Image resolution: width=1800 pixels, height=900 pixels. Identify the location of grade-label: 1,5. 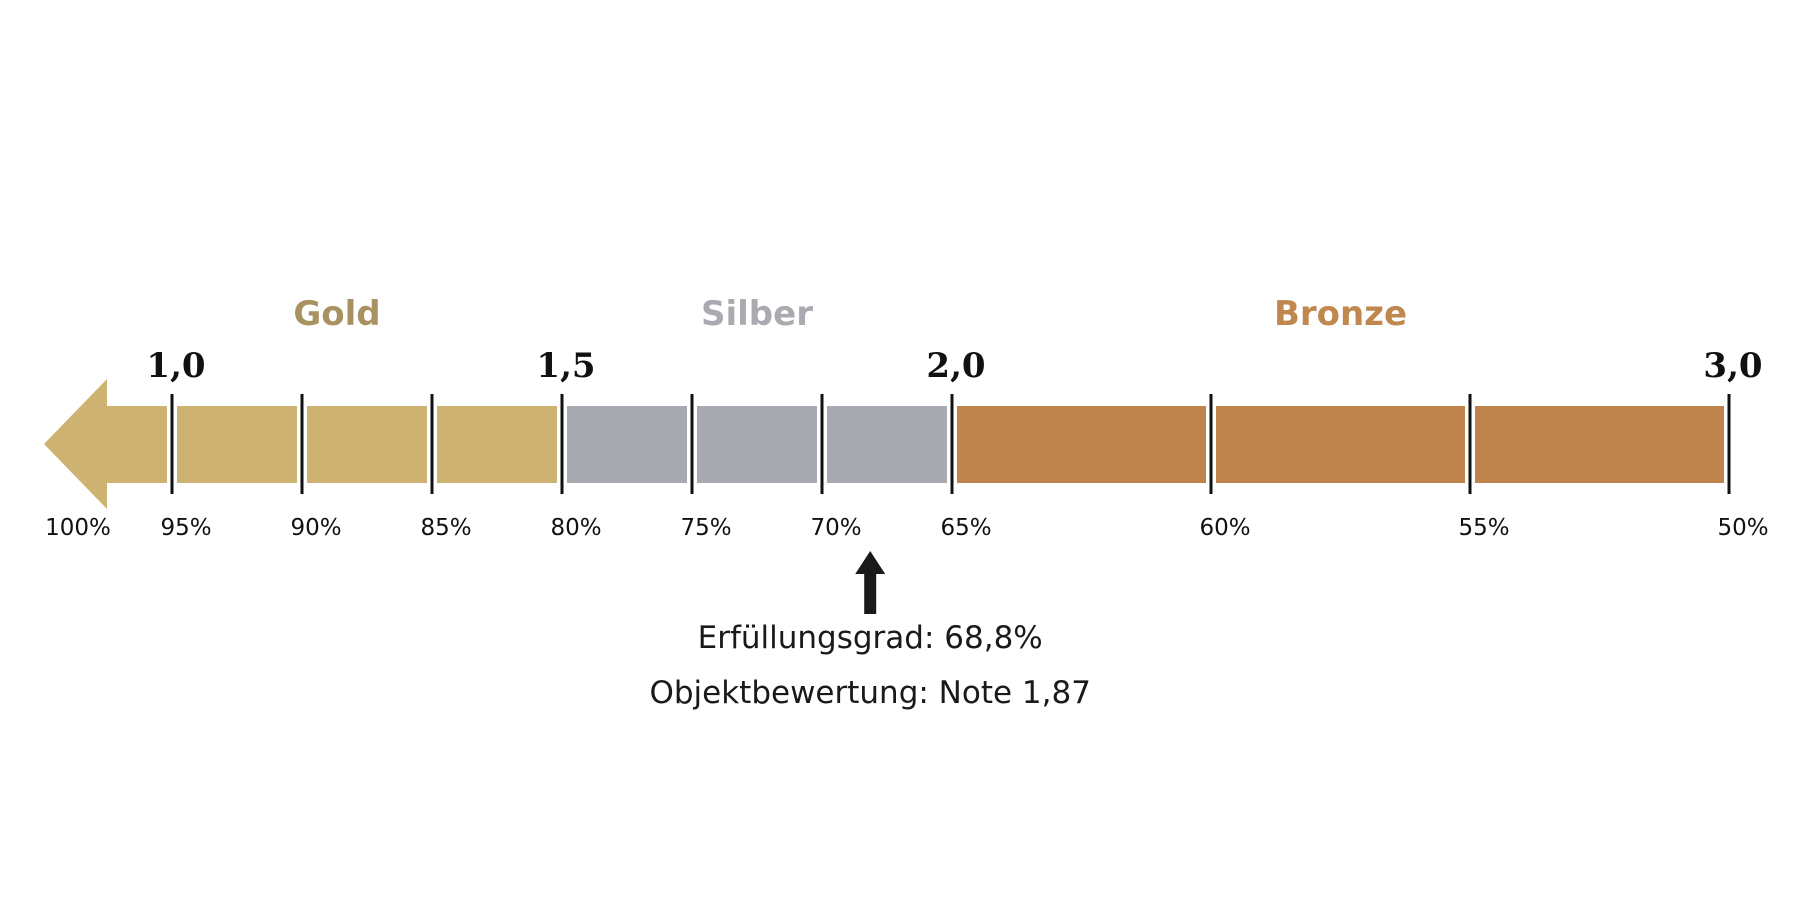
(565, 366).